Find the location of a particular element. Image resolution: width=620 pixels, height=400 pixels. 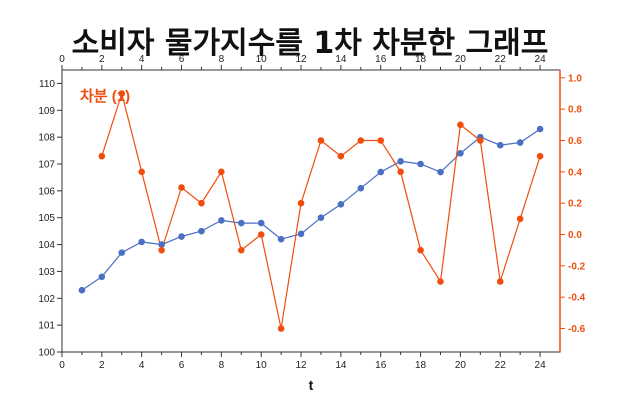

x-tick-label-bottom: 6 is located at coordinates (182, 365).